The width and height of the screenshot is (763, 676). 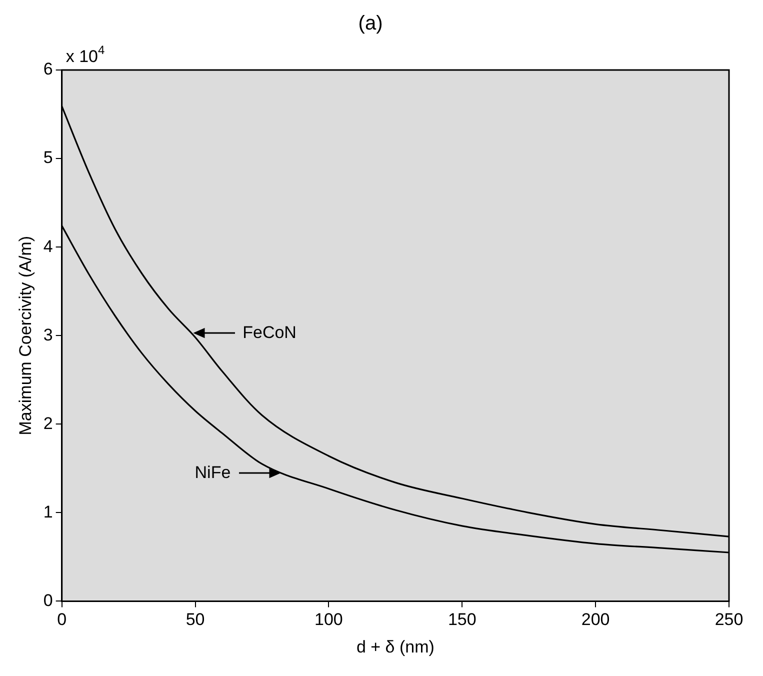 What do you see at coordinates (48, 512) in the screenshot?
I see `y-tick-label: 1` at bounding box center [48, 512].